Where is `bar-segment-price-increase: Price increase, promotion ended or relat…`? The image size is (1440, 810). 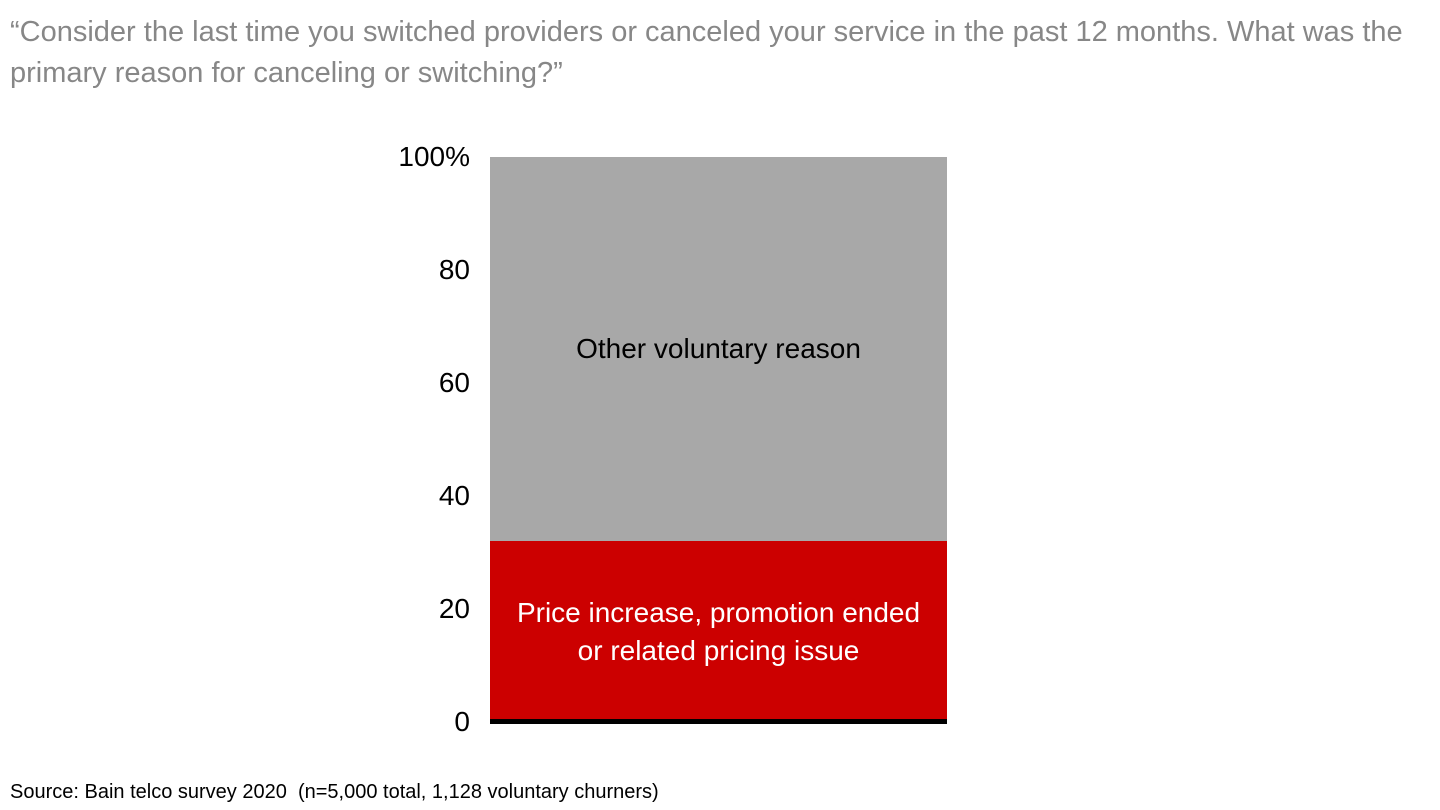 bar-segment-price-increase: Price increase, promotion ended or relat… is located at coordinates (718, 631).